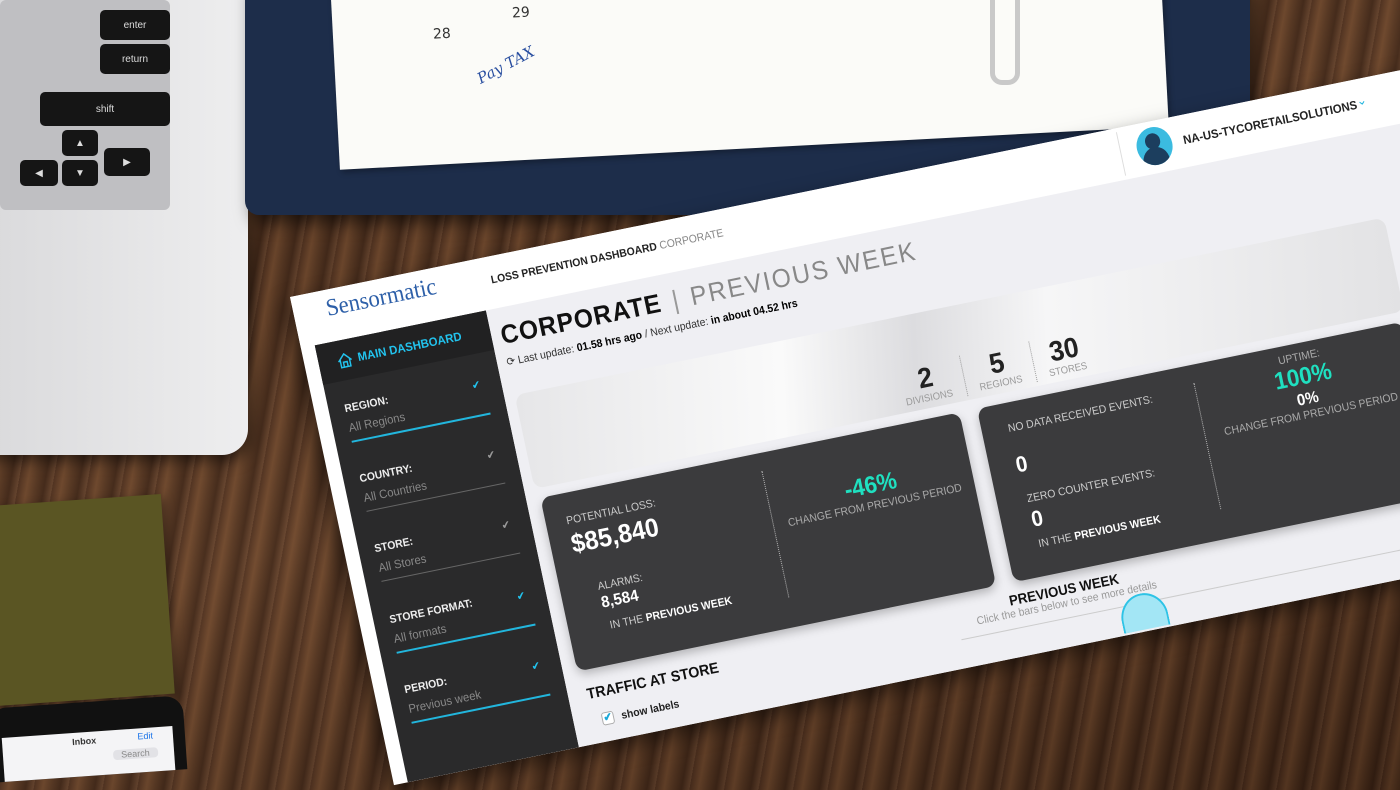  What do you see at coordinates (521, 13) in the screenshot?
I see `date-29: 29` at bounding box center [521, 13].